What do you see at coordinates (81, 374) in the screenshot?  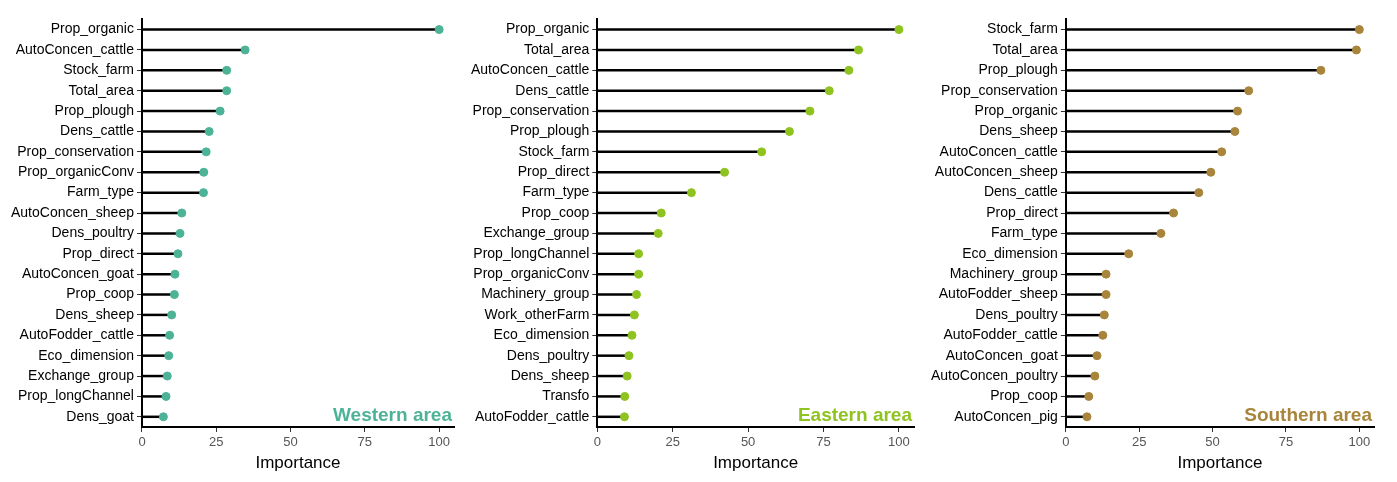 I see `y-tick-label: Exchange_group` at bounding box center [81, 374].